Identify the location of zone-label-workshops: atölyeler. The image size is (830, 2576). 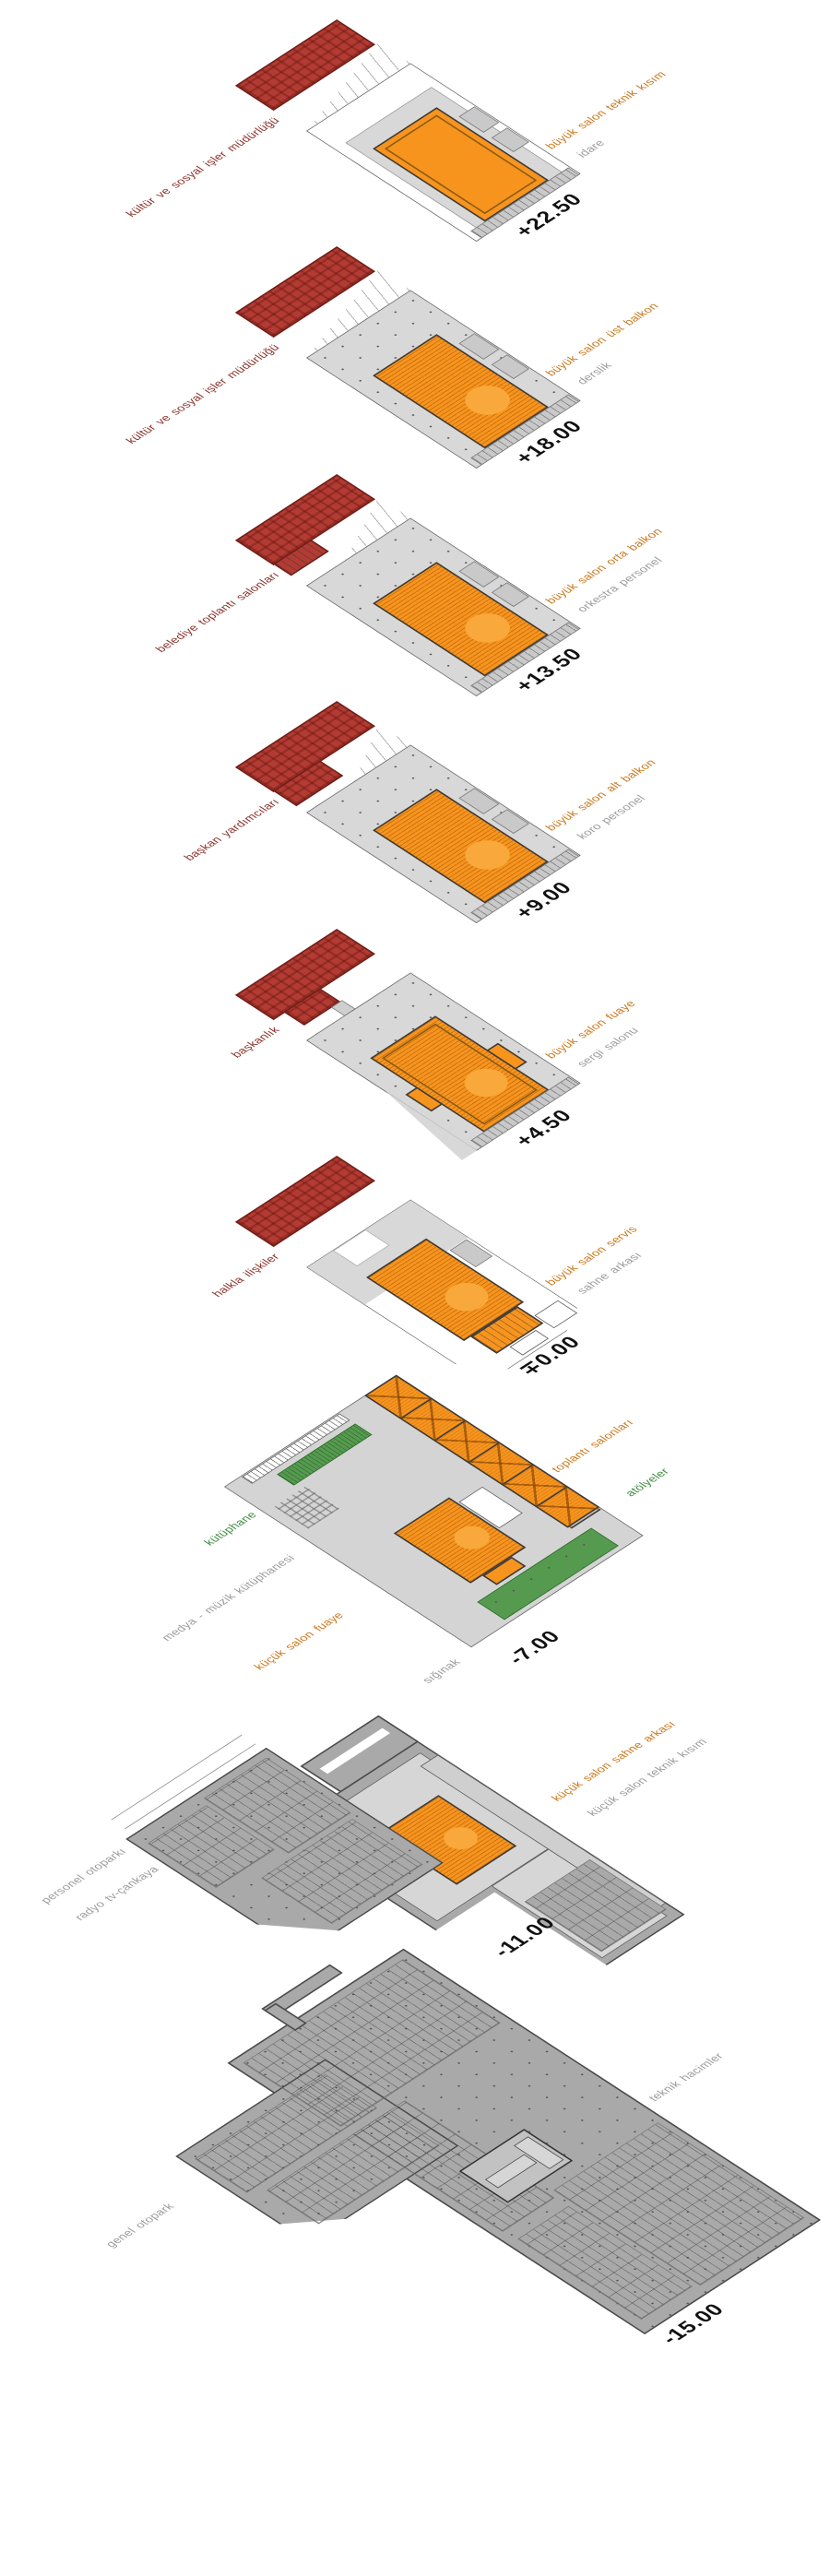
(647, 1482).